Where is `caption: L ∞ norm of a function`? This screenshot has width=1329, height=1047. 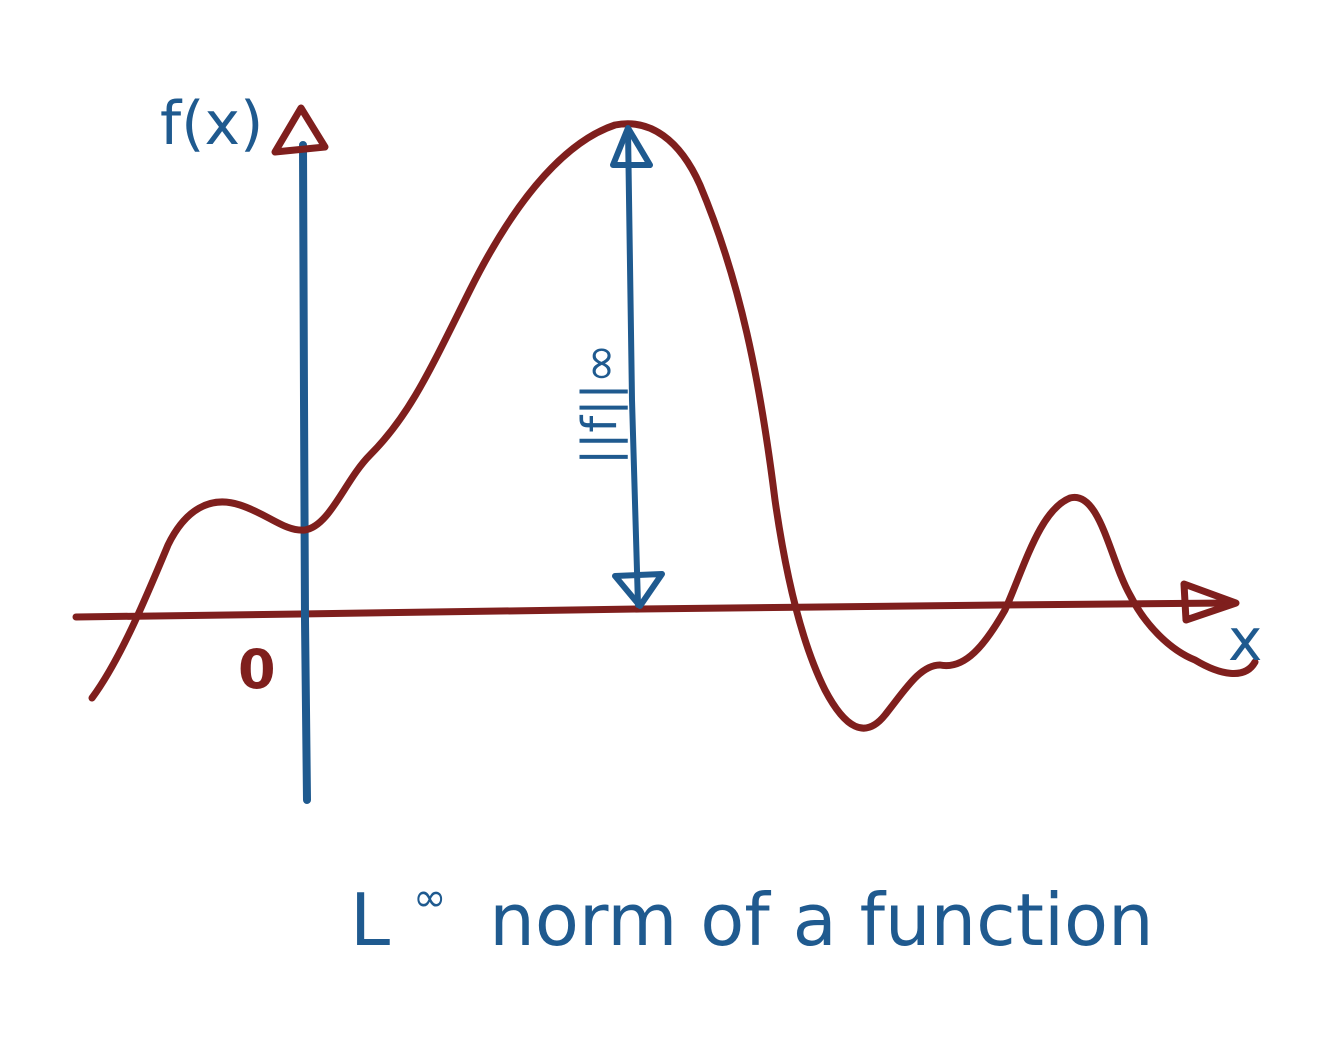
caption: L ∞ norm of a function is located at coordinates (752, 903).